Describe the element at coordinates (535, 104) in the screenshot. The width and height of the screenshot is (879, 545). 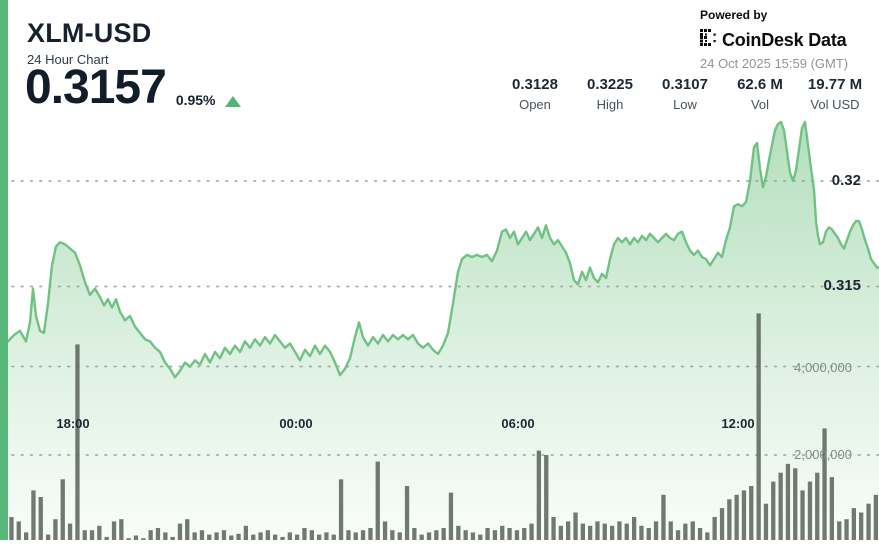
I see `stat-open-label: Open` at that location.